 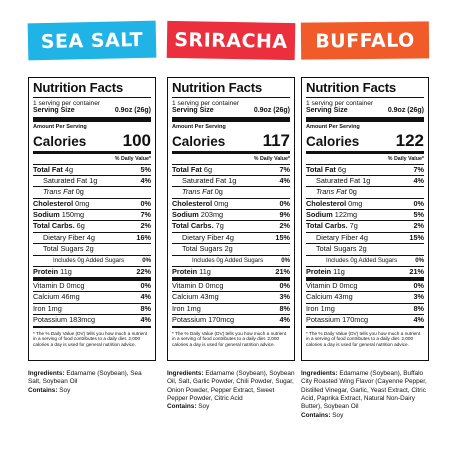 What do you see at coordinates (231, 261) in the screenshot?
I see `nutrient-row: Includes 0g Added Sugars 0%` at bounding box center [231, 261].